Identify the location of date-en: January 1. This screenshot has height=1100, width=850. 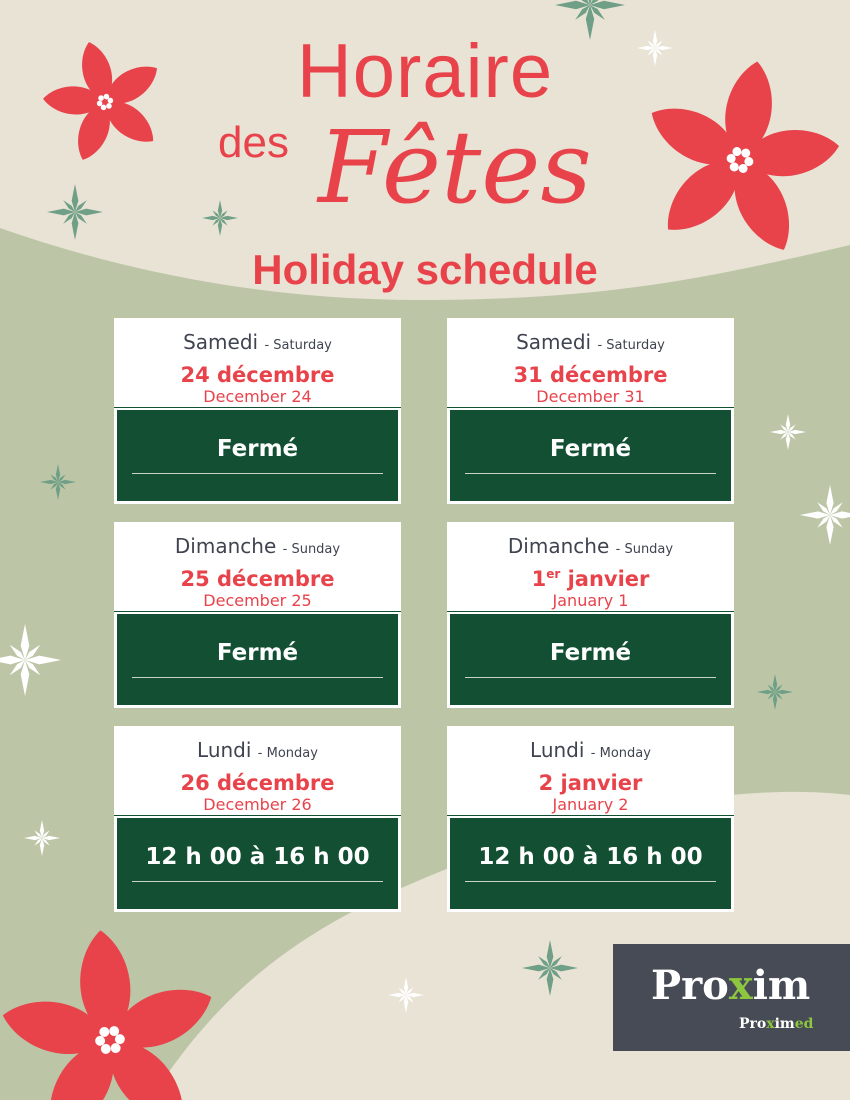
(590, 600).